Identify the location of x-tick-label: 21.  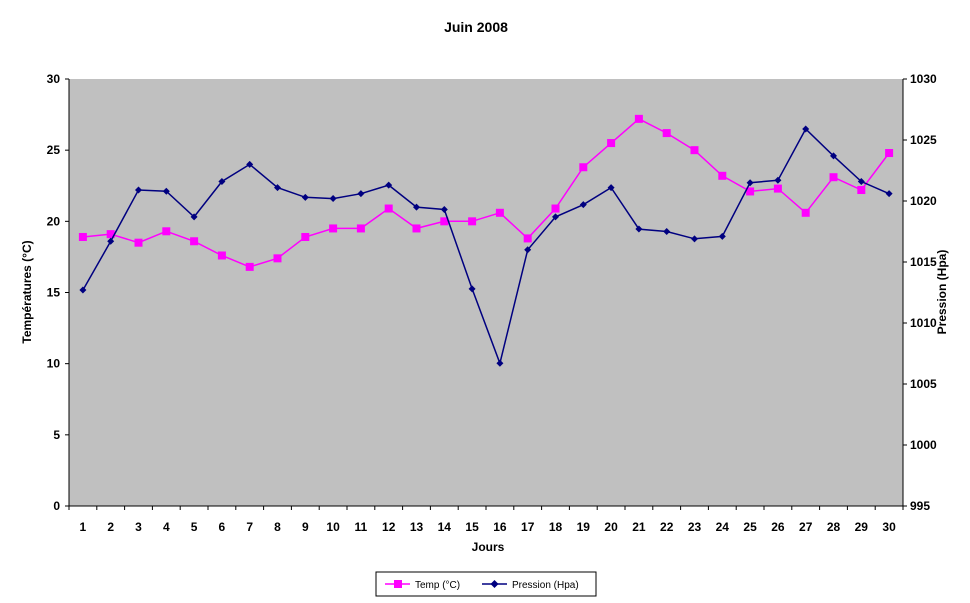
(639, 527).